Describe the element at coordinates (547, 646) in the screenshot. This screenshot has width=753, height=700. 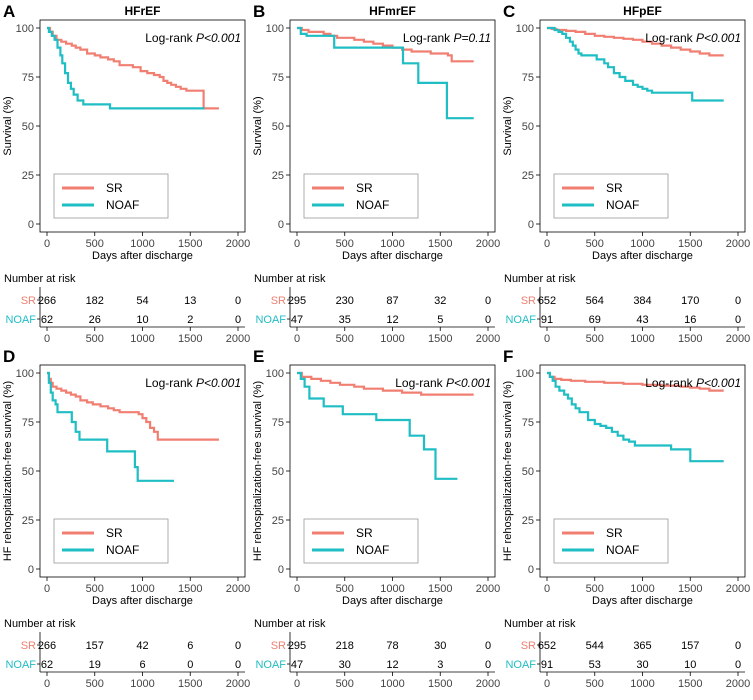
I see `risk-count: 652` at that location.